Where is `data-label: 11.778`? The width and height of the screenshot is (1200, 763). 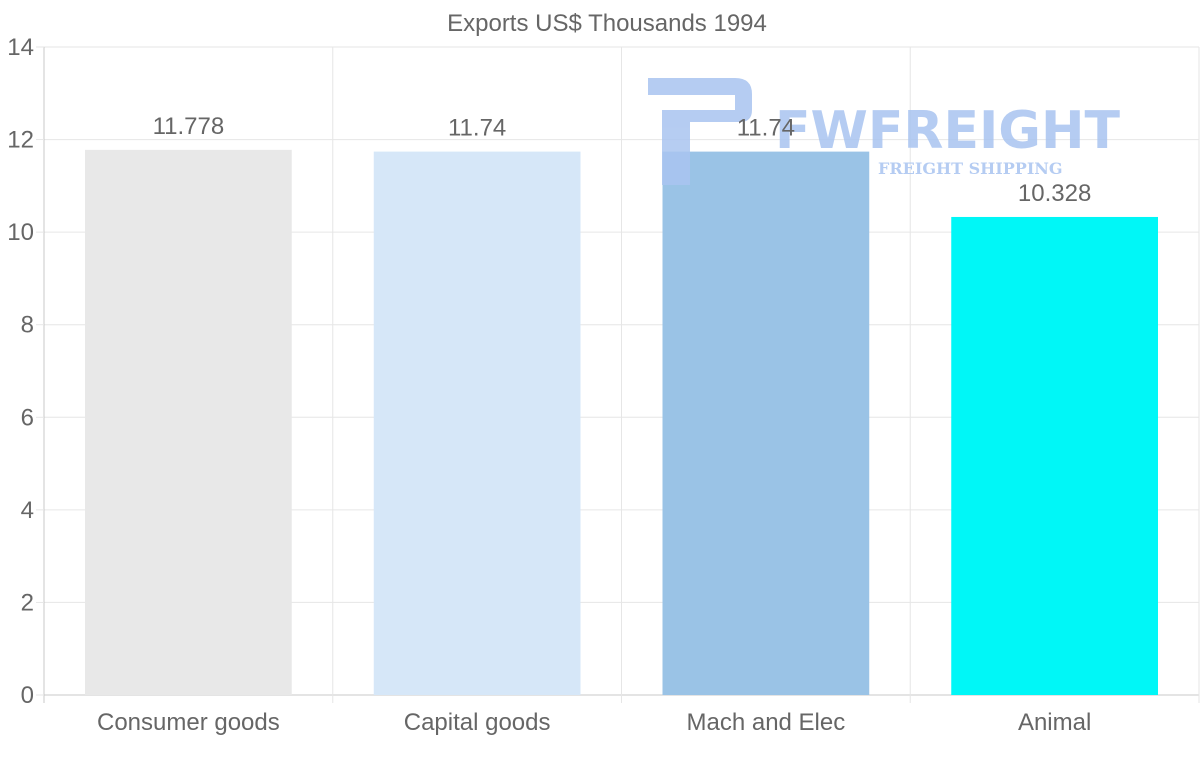 data-label: 11.778 is located at coordinates (189, 126).